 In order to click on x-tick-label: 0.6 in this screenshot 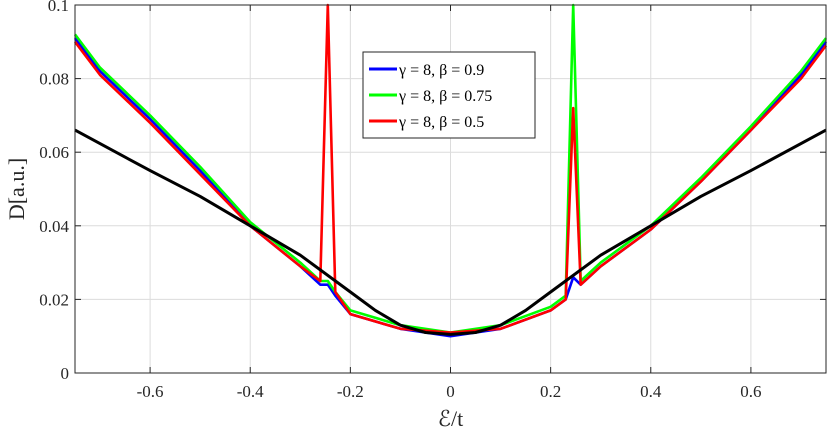, I will do `click(750, 391)`.